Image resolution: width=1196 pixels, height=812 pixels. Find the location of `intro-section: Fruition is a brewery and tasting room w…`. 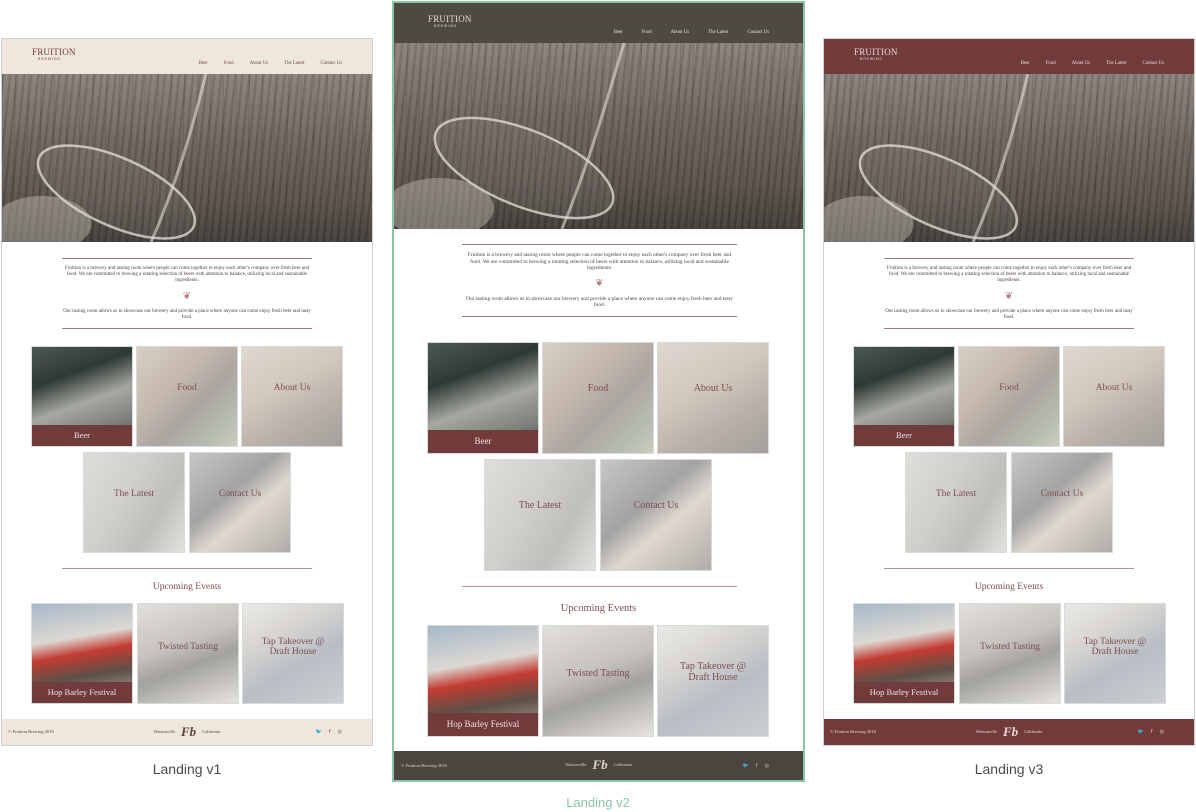

intro-section: Fruition is a brewery and tasting room w… is located at coordinates (599, 280).